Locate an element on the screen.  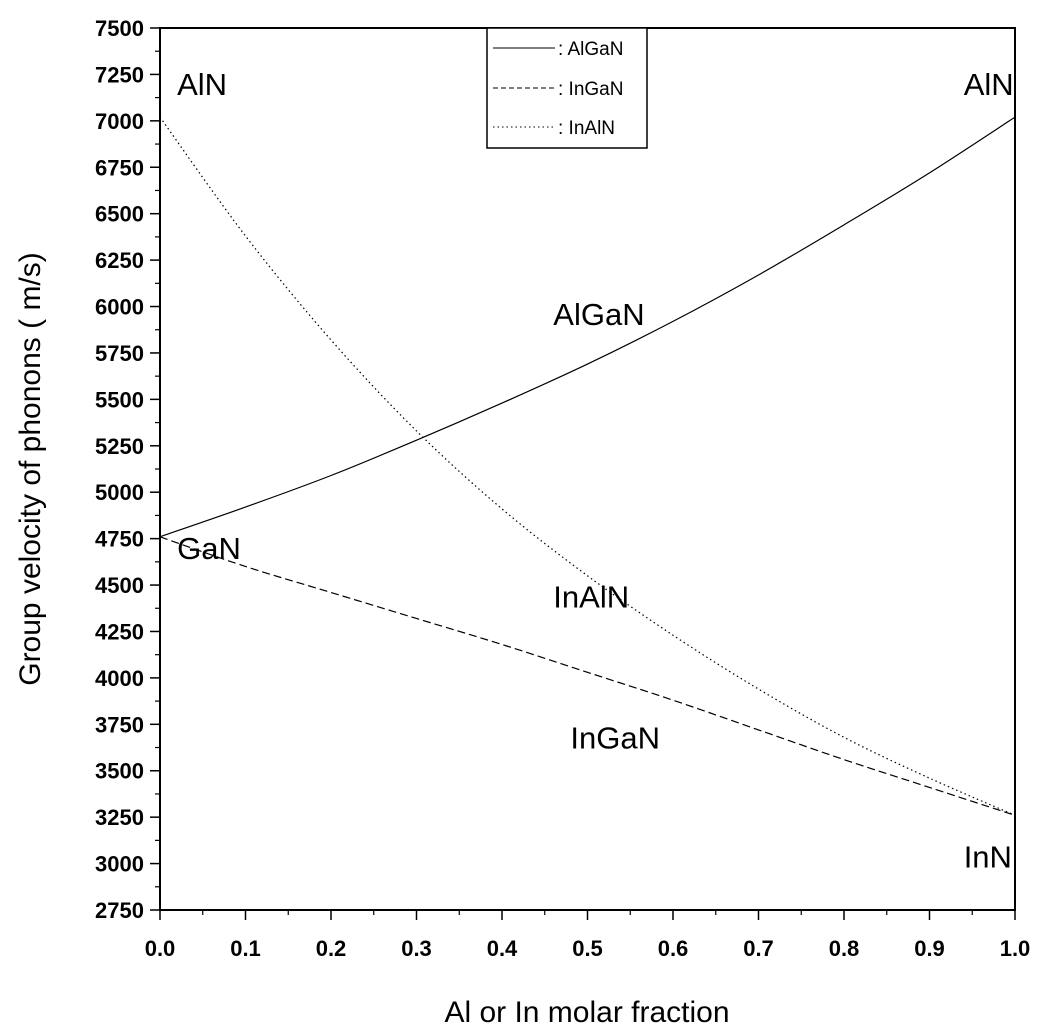
y-tick-label: 5750 is located at coordinates (119, 353).